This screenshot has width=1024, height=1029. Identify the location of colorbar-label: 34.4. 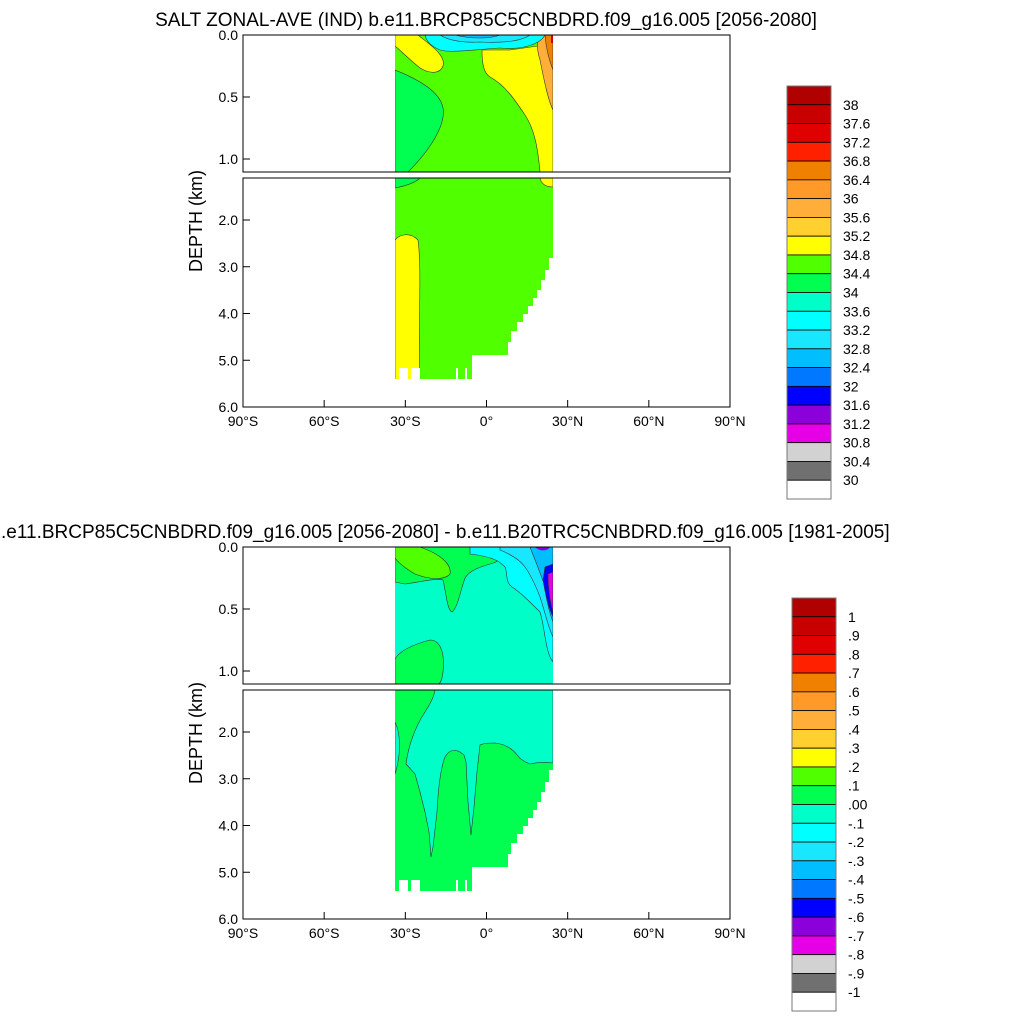
(856, 274).